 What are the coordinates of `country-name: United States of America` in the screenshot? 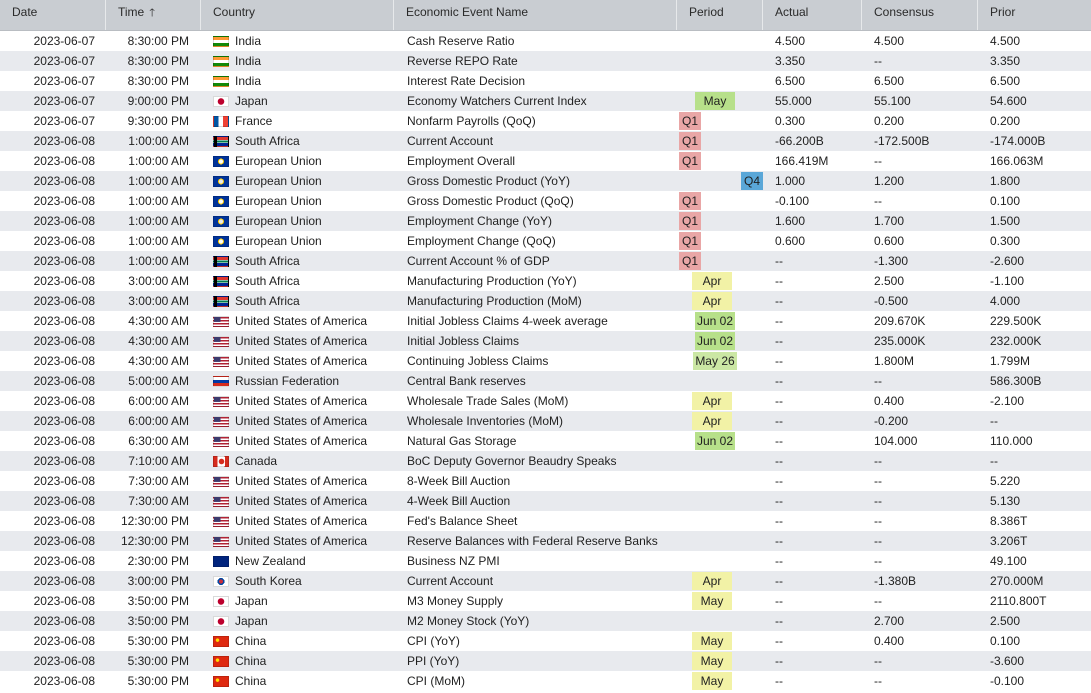 It's located at (301, 541).